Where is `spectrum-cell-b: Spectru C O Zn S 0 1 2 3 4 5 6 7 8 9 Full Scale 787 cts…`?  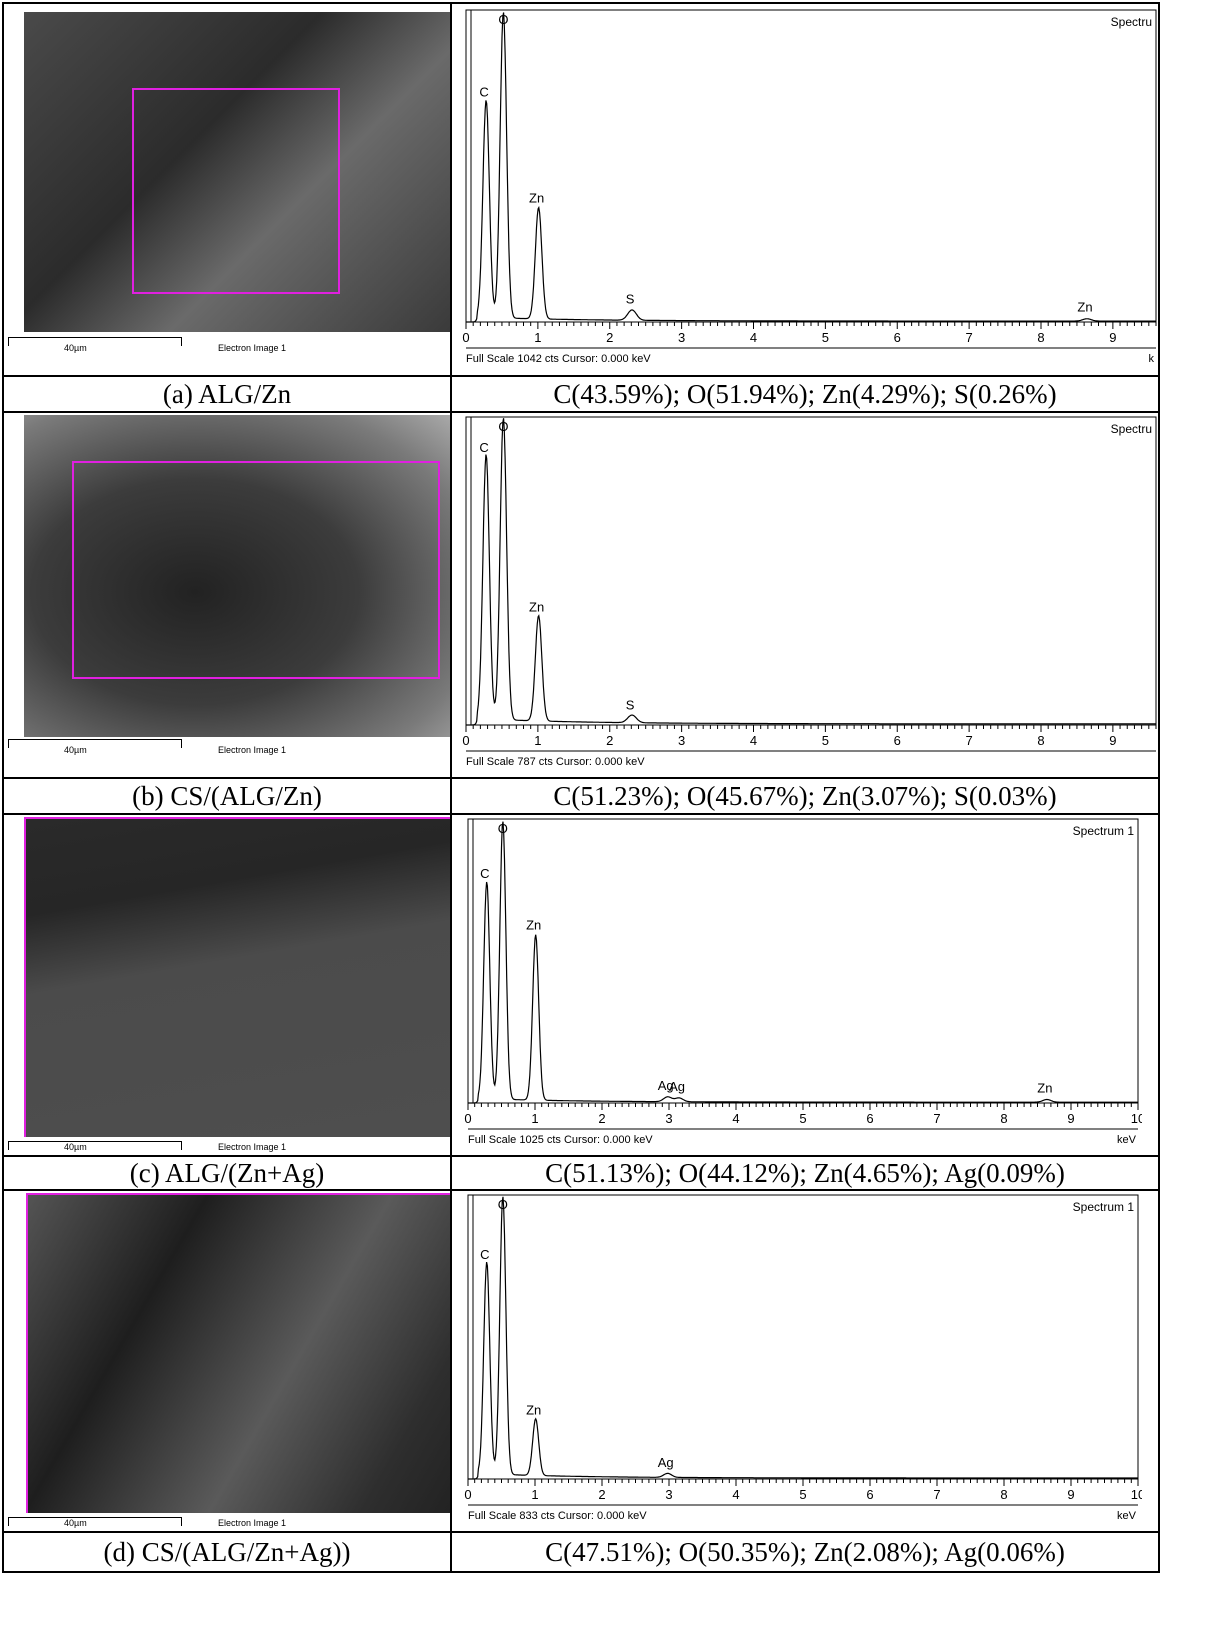
spectrum-cell-b: Spectru C O Zn S 0 1 2 3 4 5 6 7 8 9 Full Scale 787 cts… is located at coordinates (805, 595).